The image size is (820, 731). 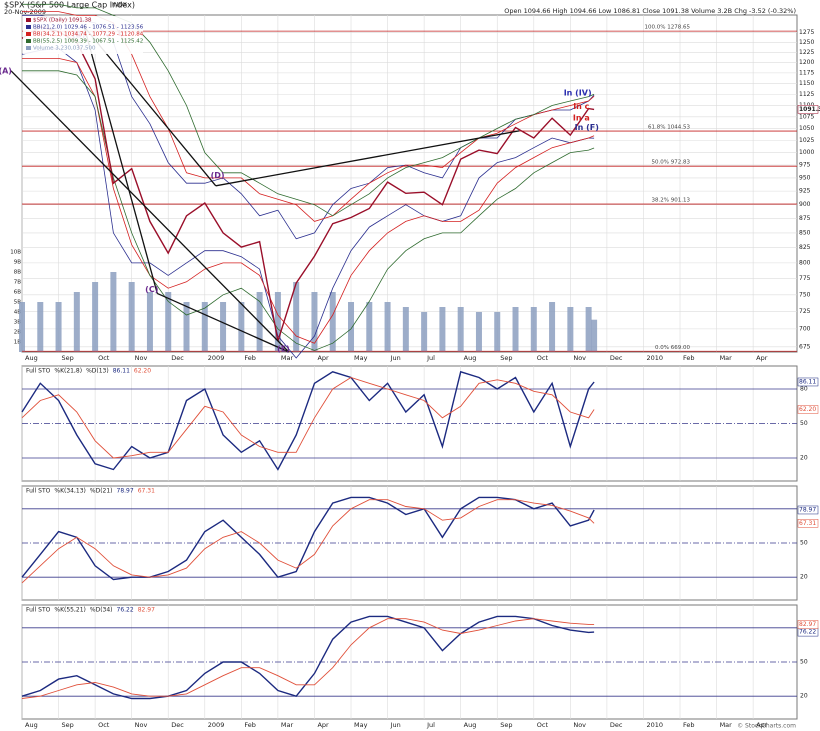 What do you see at coordinates (142, 371) in the screenshot?
I see `legend-label: 62.20` at bounding box center [142, 371].